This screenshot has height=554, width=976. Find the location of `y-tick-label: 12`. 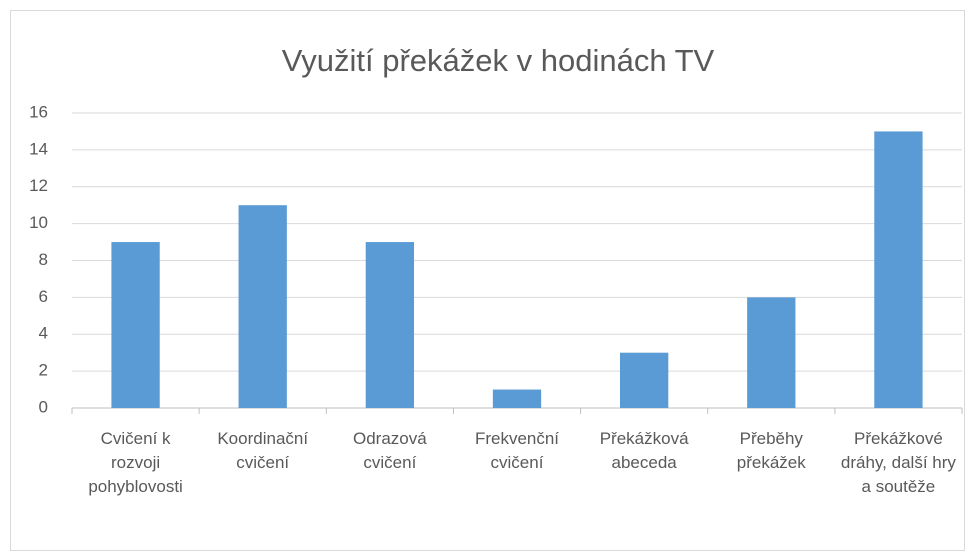

y-tick-label: 12 is located at coordinates (38, 185).